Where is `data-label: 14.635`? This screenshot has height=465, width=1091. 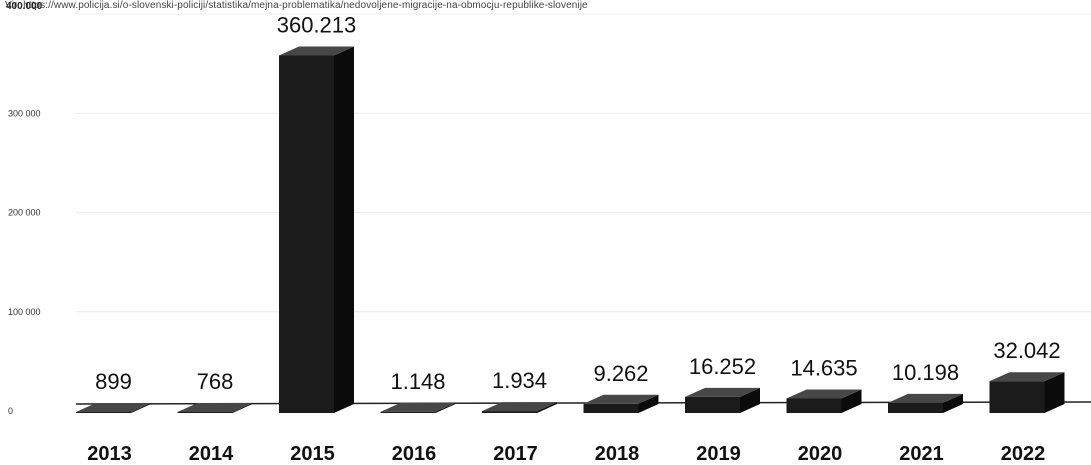
data-label: 14.635 is located at coordinates (823, 367).